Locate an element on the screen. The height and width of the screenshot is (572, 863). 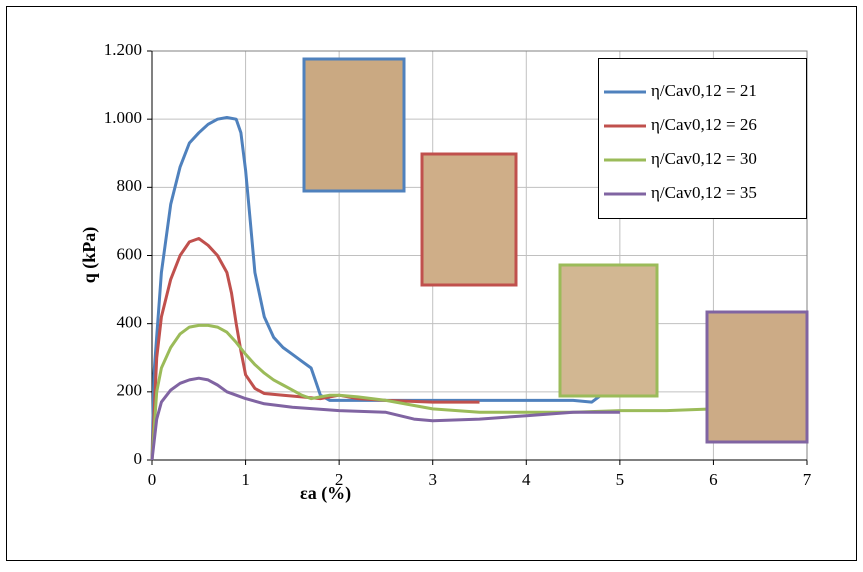
x-tick-label: 1 is located at coordinates (245, 479).